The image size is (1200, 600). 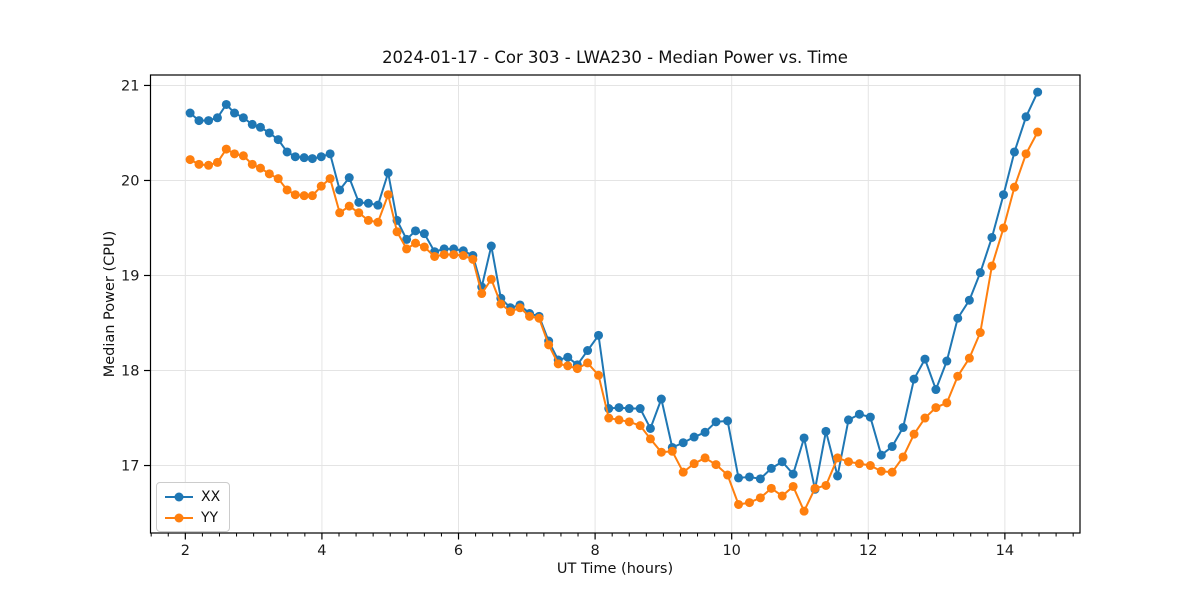 What do you see at coordinates (110, 304) in the screenshot?
I see `y-axis-label: Median Power (CPU)` at bounding box center [110, 304].